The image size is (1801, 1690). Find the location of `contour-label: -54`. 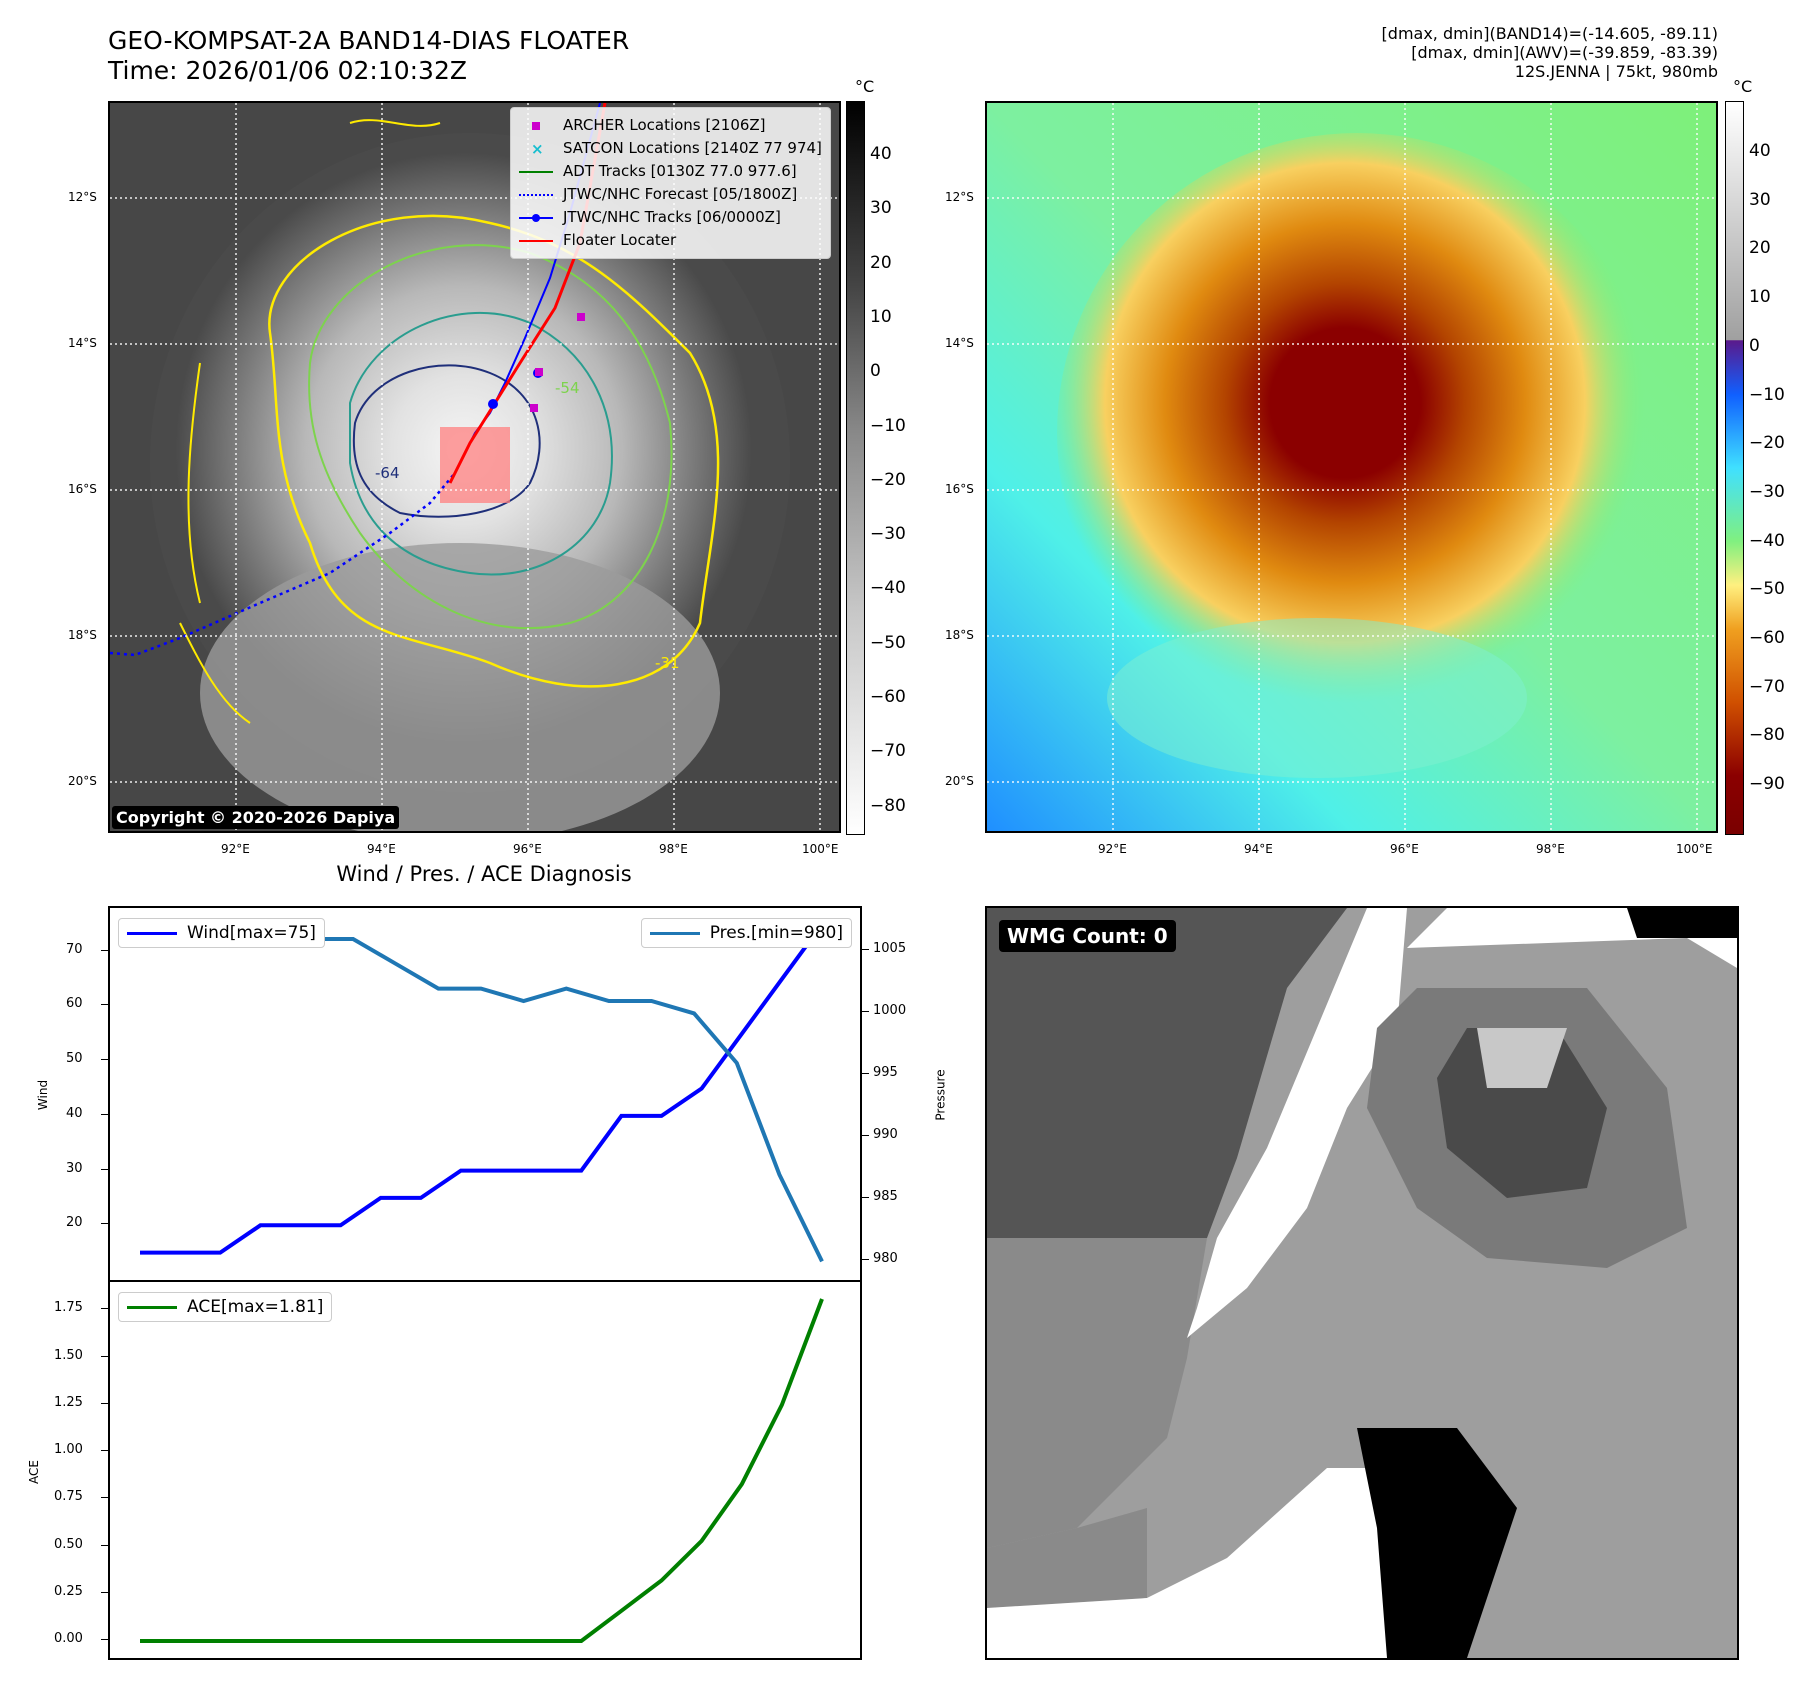

contour-label: -54 is located at coordinates (567, 388).